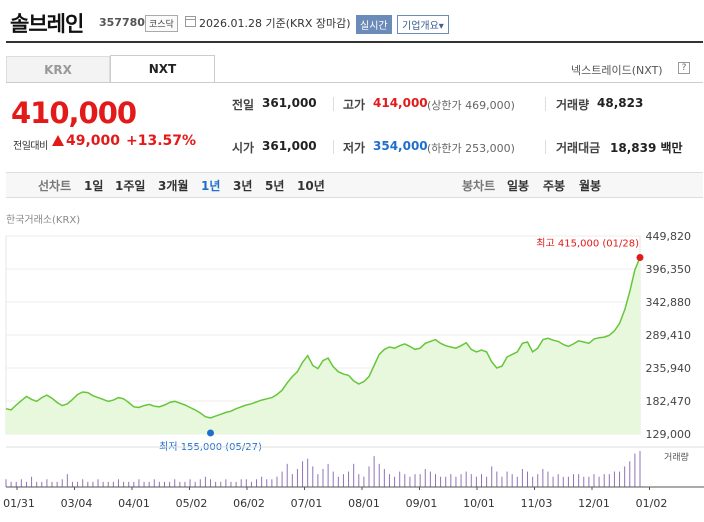  I want to click on amount-label: 거래대금, so click(578, 148).